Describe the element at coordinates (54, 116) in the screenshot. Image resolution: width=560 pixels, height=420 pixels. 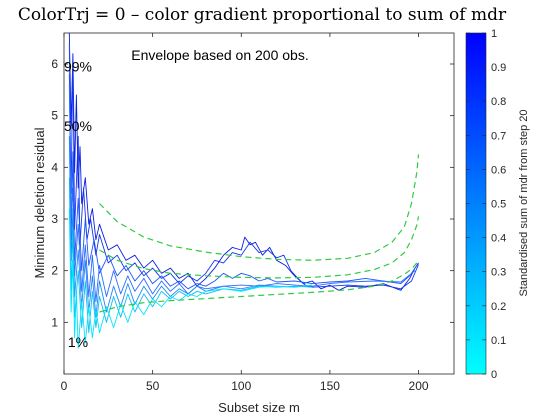
I see `y-tick-label: 5` at that location.